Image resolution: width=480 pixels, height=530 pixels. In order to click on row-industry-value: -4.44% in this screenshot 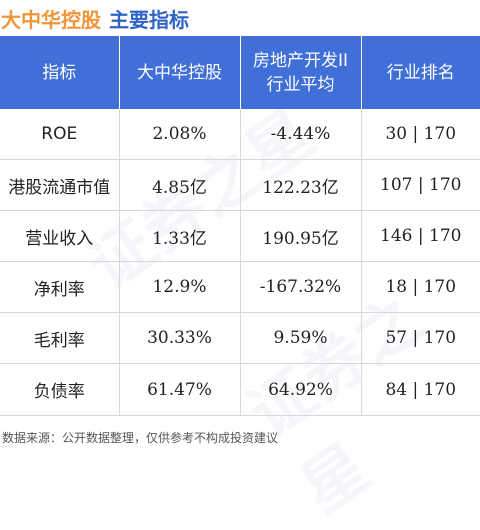, I will do `click(301, 134)`.